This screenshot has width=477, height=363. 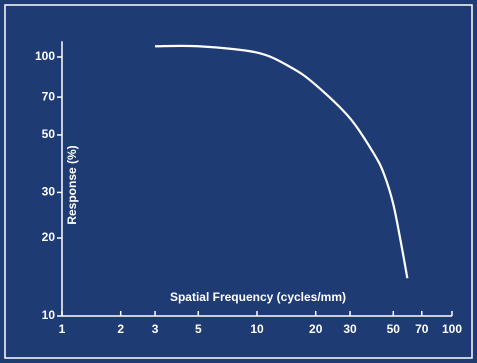 I want to click on x-tick-label: 70, so click(x=422, y=329).